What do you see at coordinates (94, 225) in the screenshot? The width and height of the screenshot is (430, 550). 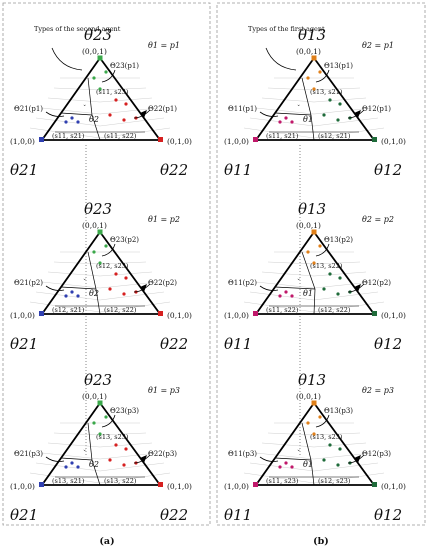 I see `coord-top: (0,0,1)` at bounding box center [94, 225].